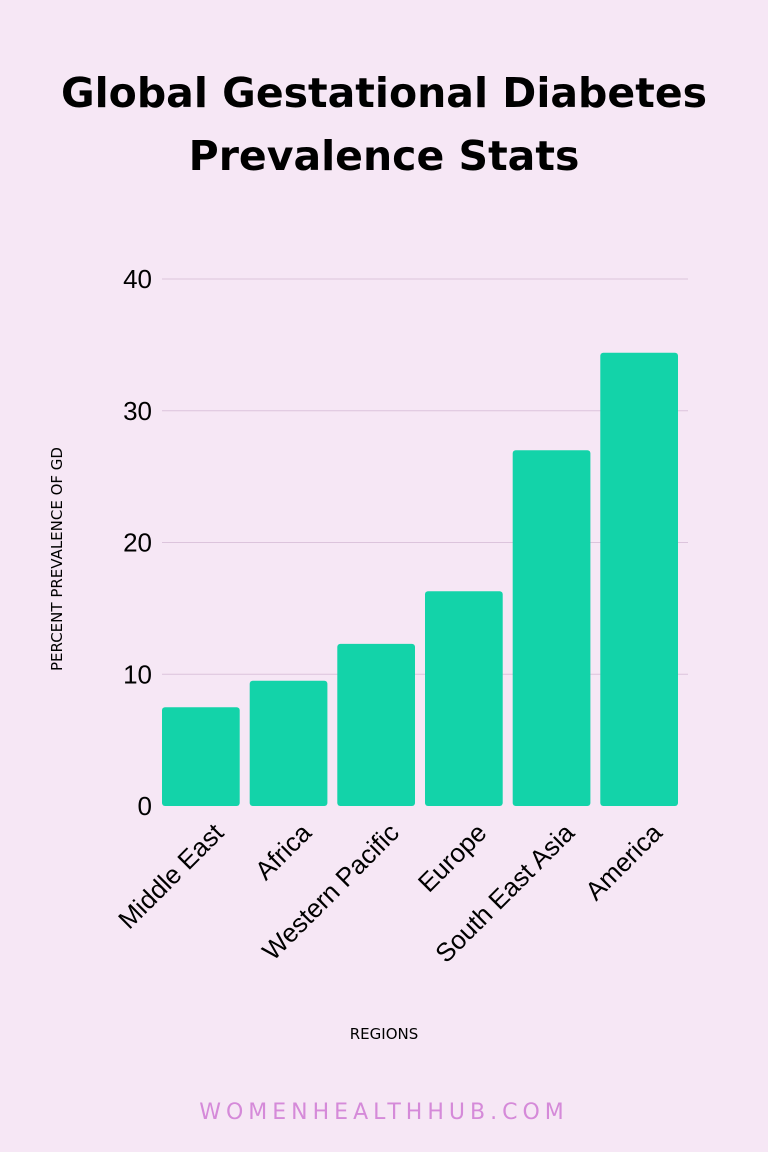 The width and height of the screenshot is (768, 1152). Describe the element at coordinates (137, 279) in the screenshot. I see `y-tick-label: 40` at that location.